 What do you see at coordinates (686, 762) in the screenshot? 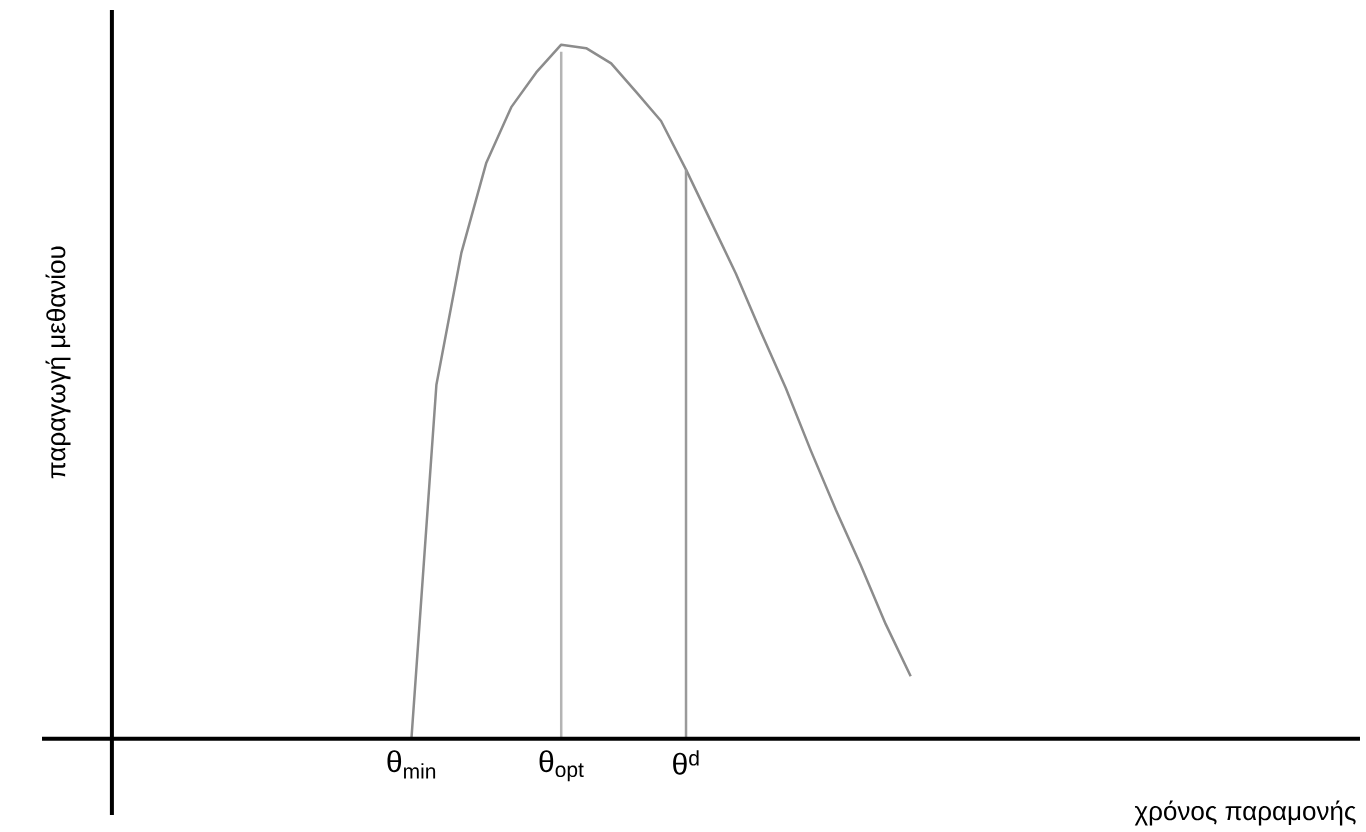
I see `x-tick-label: θ$^{d}$` at bounding box center [686, 762].